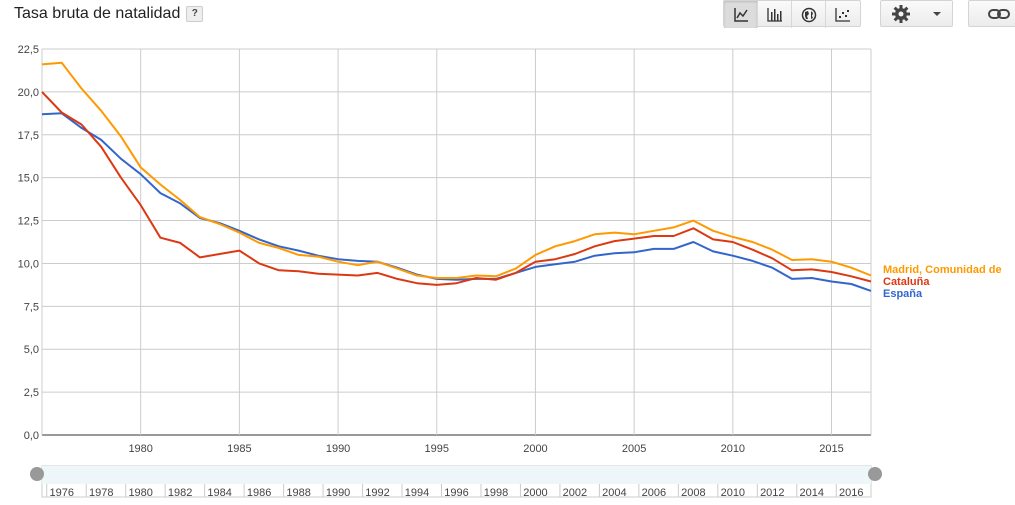  Describe the element at coordinates (28, 222) in the screenshot. I see `y-tick-label: 12,5` at that location.